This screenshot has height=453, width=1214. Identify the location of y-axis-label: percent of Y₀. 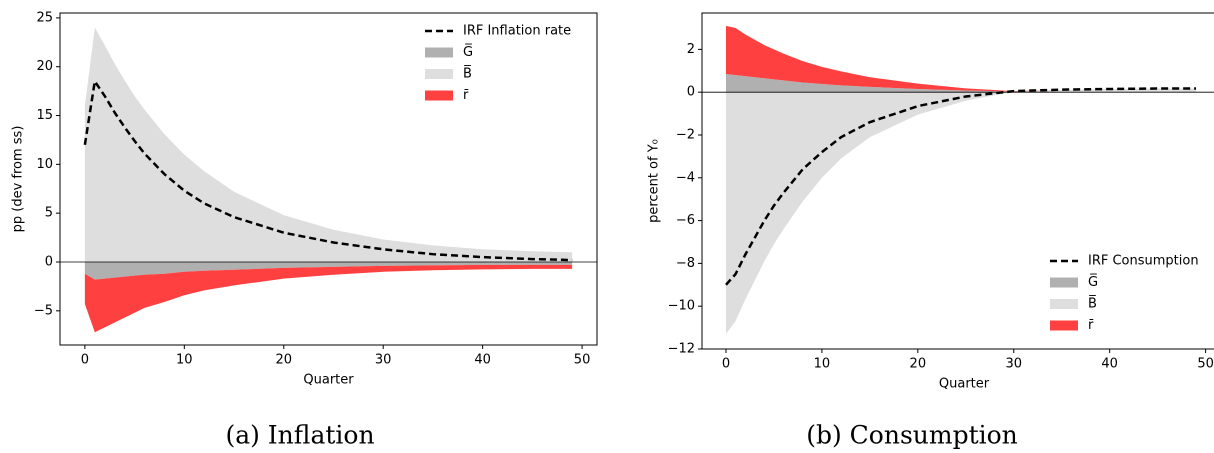
(654, 181).